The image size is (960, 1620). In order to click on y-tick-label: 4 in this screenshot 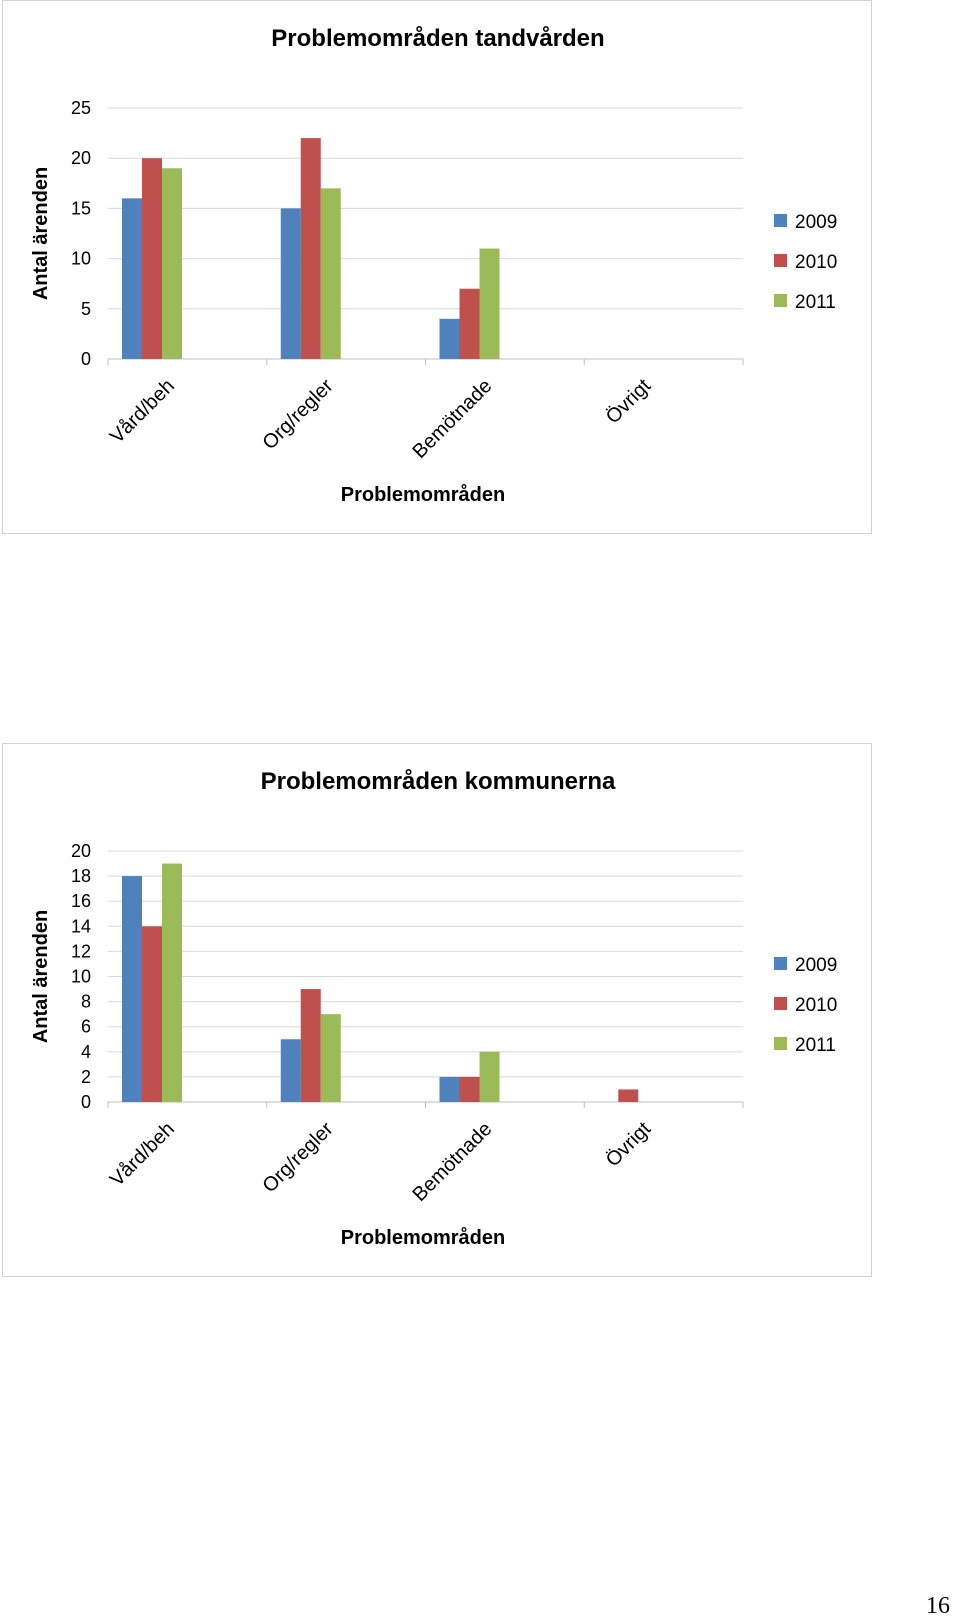, I will do `click(86, 1052)`.